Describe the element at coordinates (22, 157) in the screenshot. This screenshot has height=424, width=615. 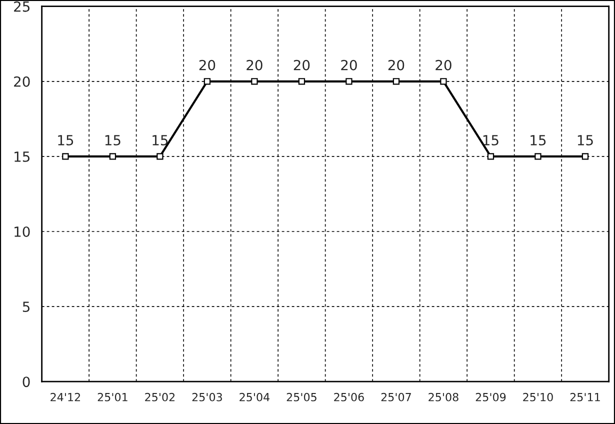
I see `y-tick-label: 15` at that location.